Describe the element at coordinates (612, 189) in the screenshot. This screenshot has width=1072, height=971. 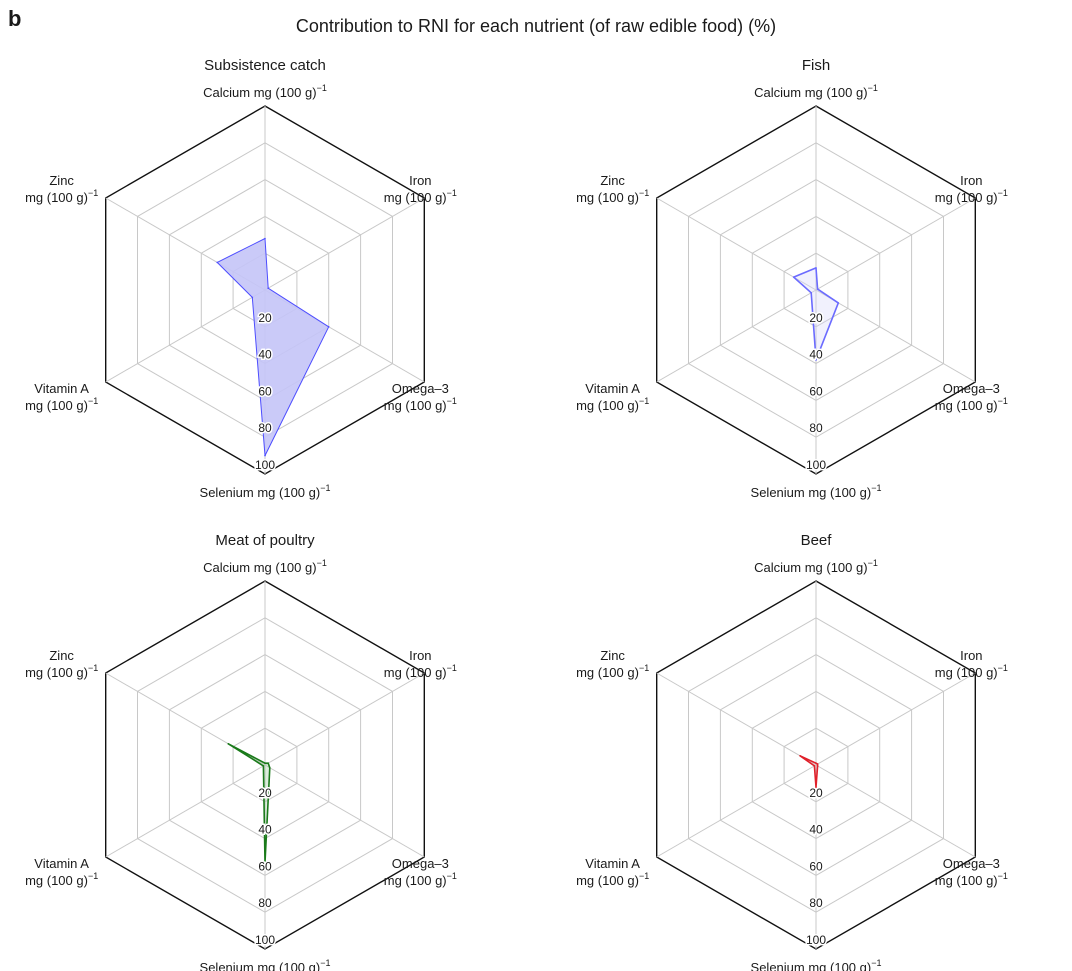
I see `axis-label-1-5: Zinc mg (100 g)−1` at that location.